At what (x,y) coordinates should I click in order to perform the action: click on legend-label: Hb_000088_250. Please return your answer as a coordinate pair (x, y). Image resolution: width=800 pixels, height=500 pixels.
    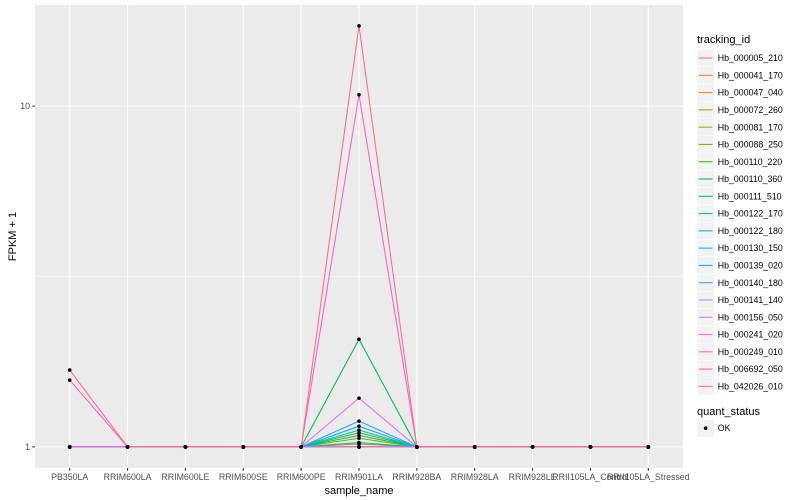
    Looking at the image, I should click on (750, 145).